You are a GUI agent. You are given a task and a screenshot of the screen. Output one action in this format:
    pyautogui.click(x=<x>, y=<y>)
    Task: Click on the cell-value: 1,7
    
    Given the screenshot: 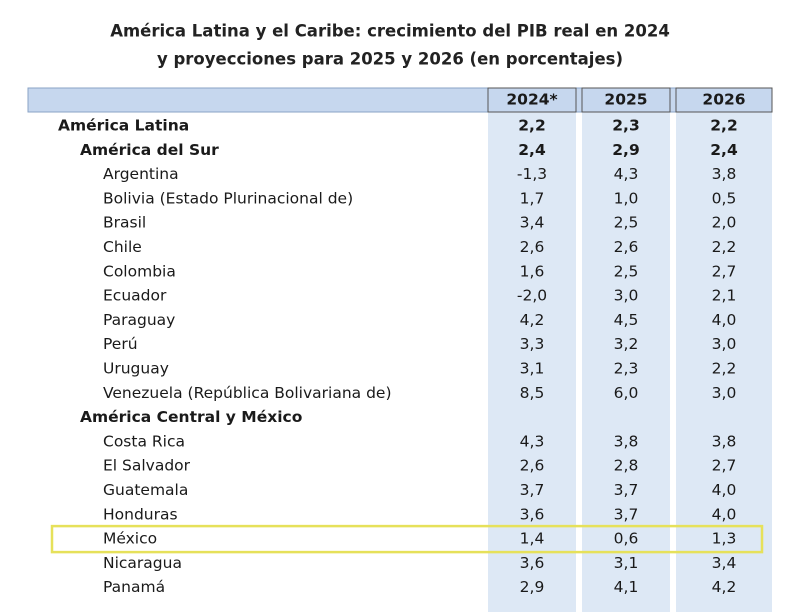 What is the action you would take?
    pyautogui.click(x=532, y=198)
    